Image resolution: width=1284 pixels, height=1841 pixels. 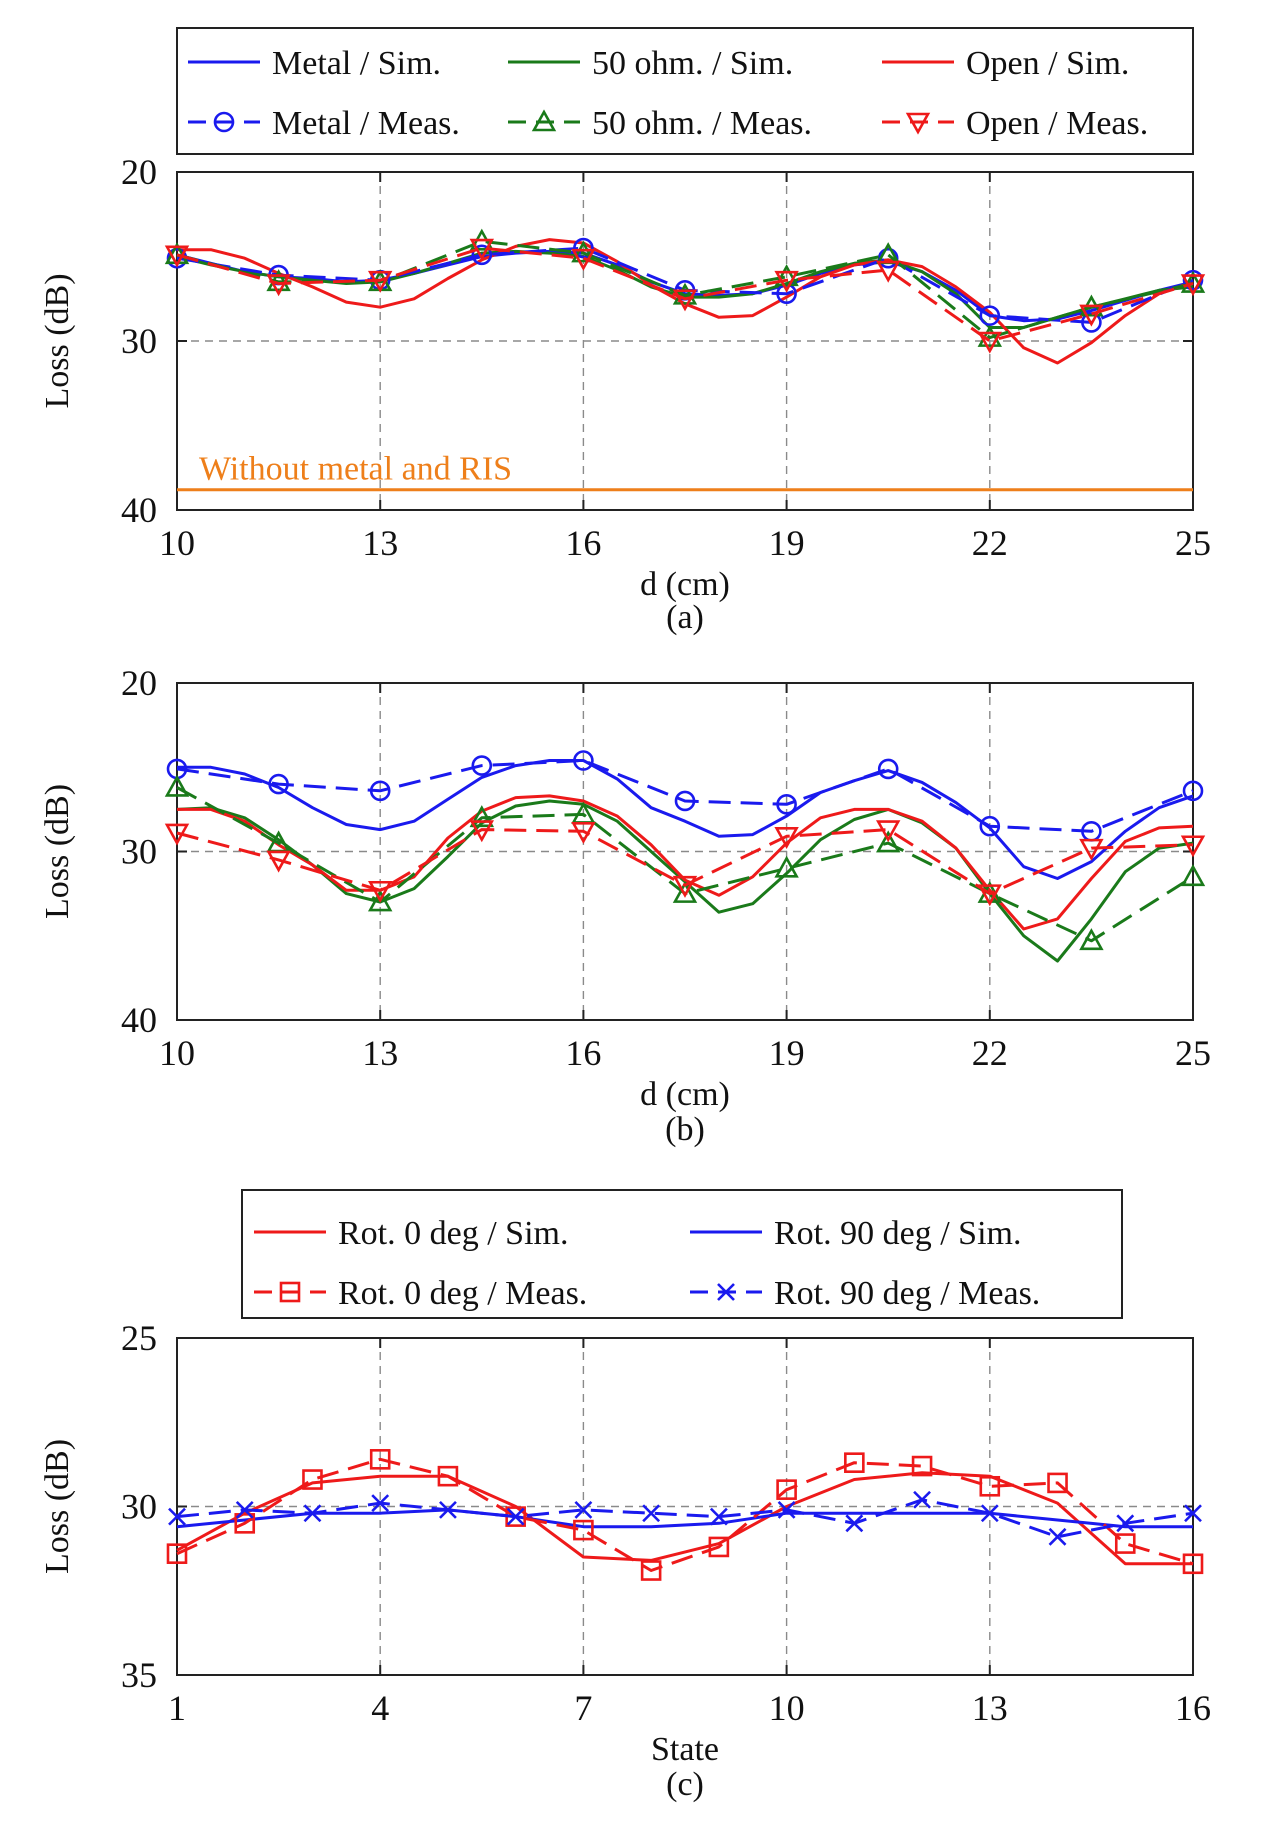 I want to click on series-metal-sim-, so click(x=685, y=819).